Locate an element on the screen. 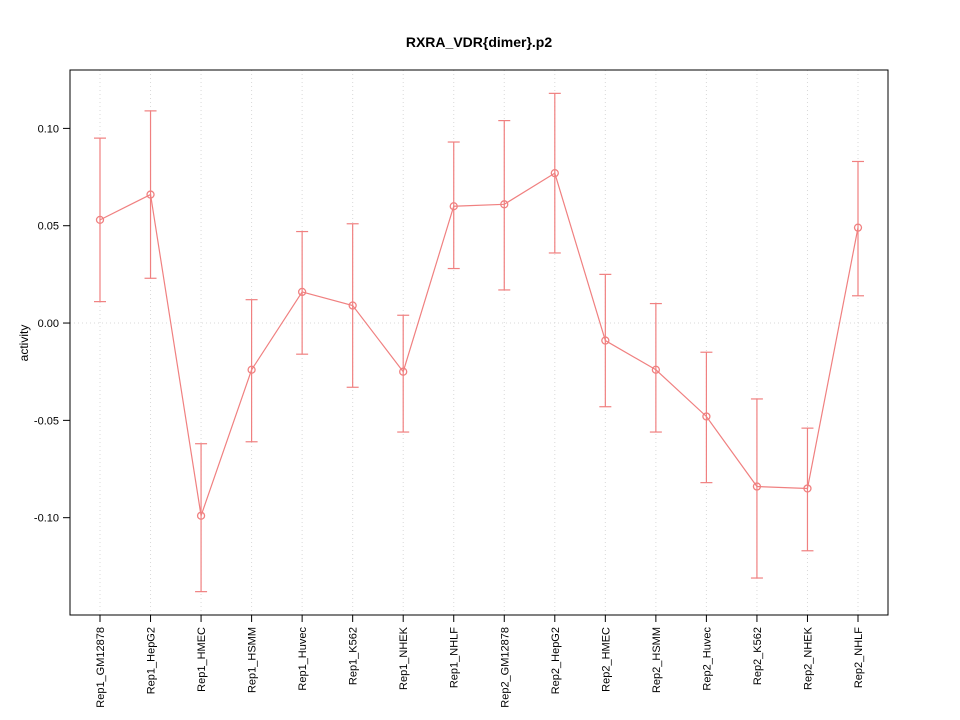  x-tick-label: Rep2_K562 is located at coordinates (758, 656).